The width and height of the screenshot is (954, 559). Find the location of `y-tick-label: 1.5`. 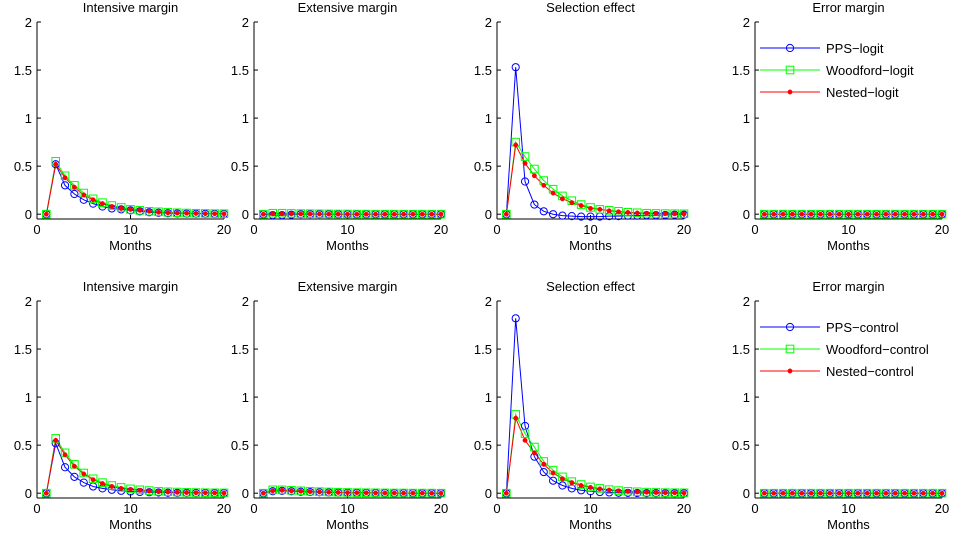

y-tick-label: 1.5 is located at coordinates (741, 349).